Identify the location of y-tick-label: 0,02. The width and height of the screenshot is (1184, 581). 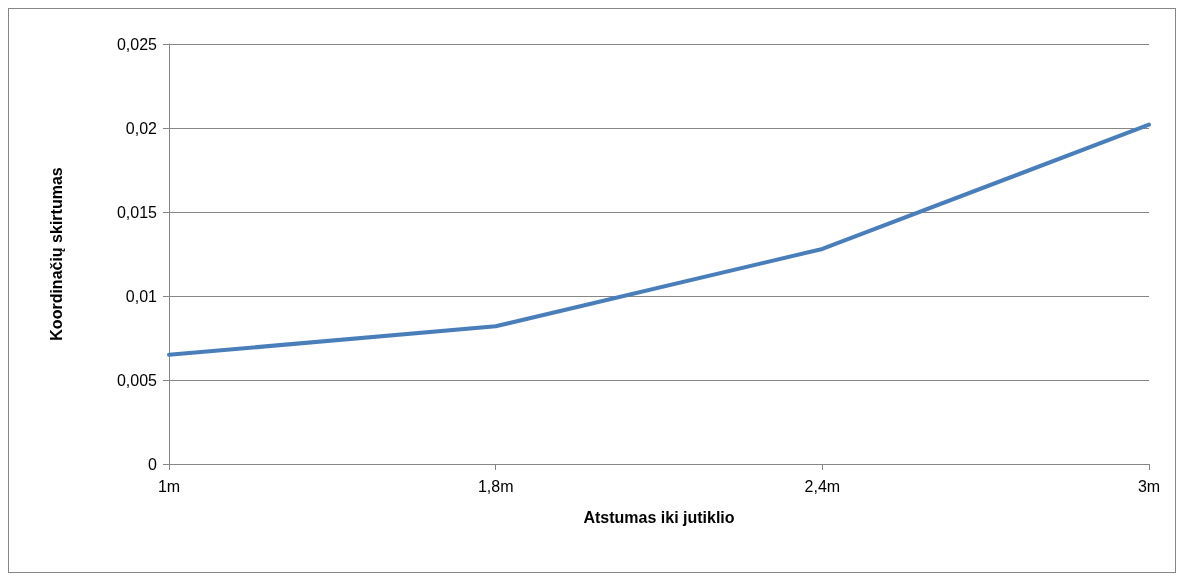
(141, 128).